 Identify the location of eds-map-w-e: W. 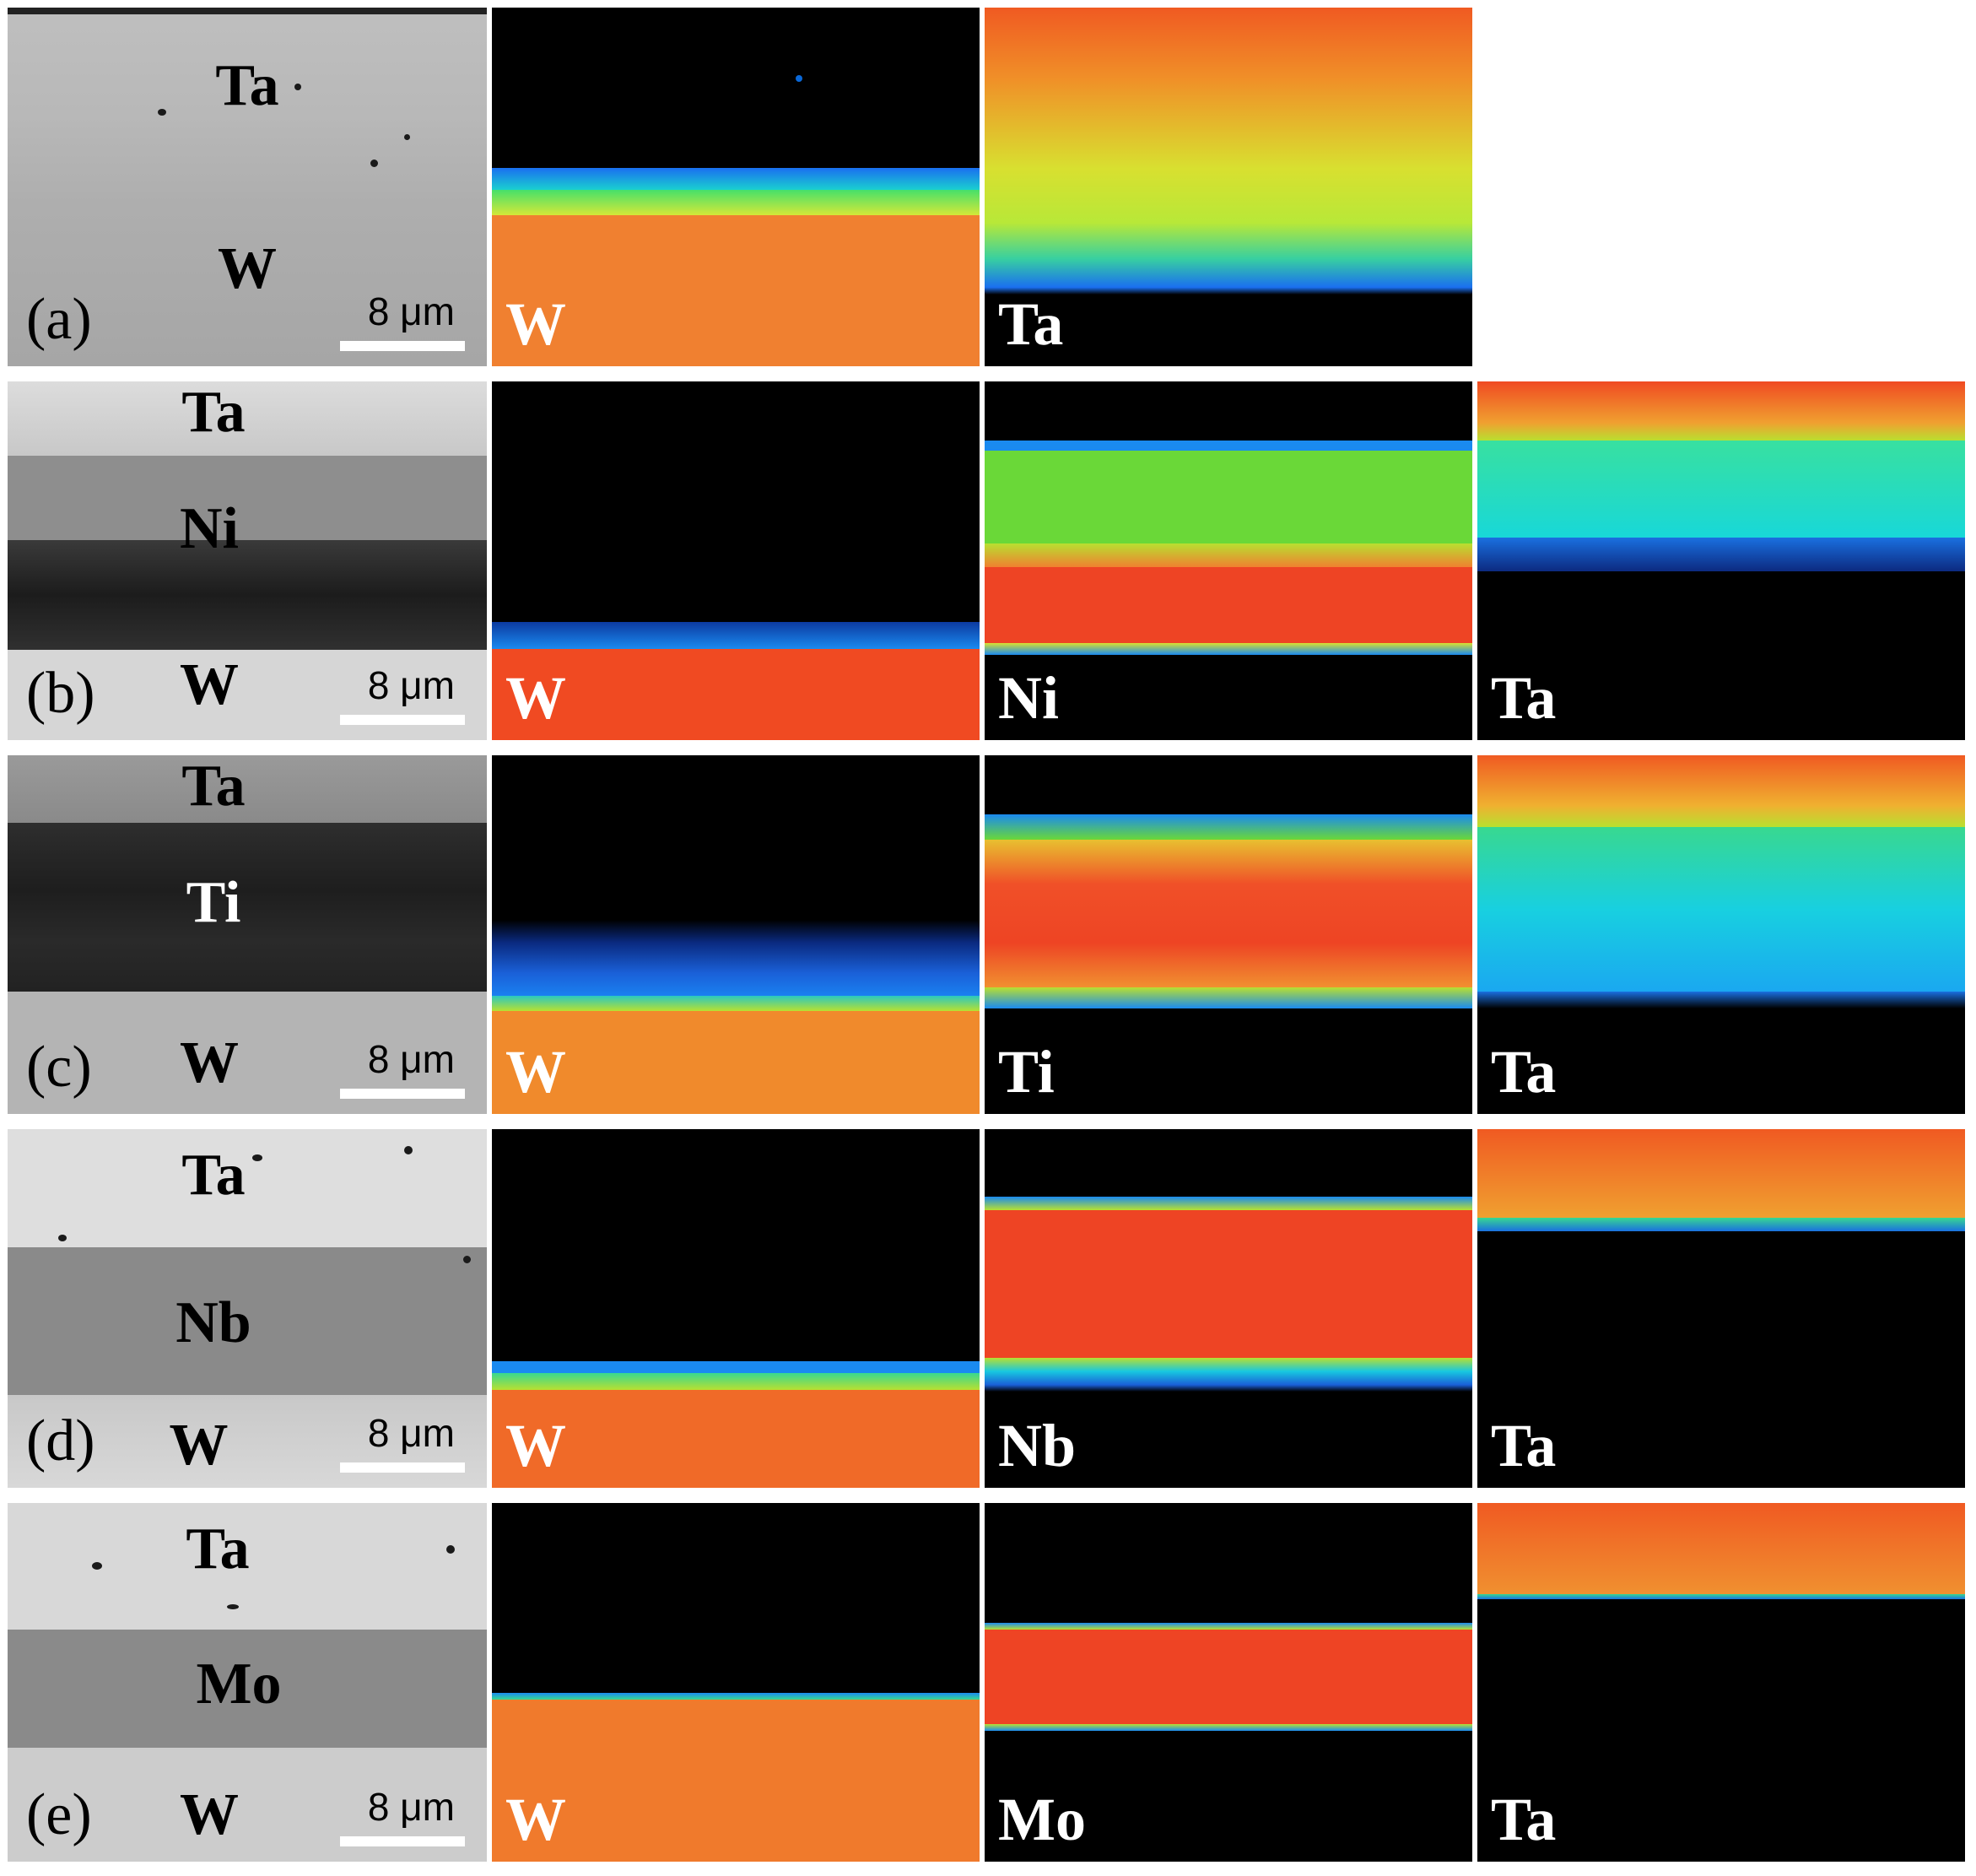
(736, 1682).